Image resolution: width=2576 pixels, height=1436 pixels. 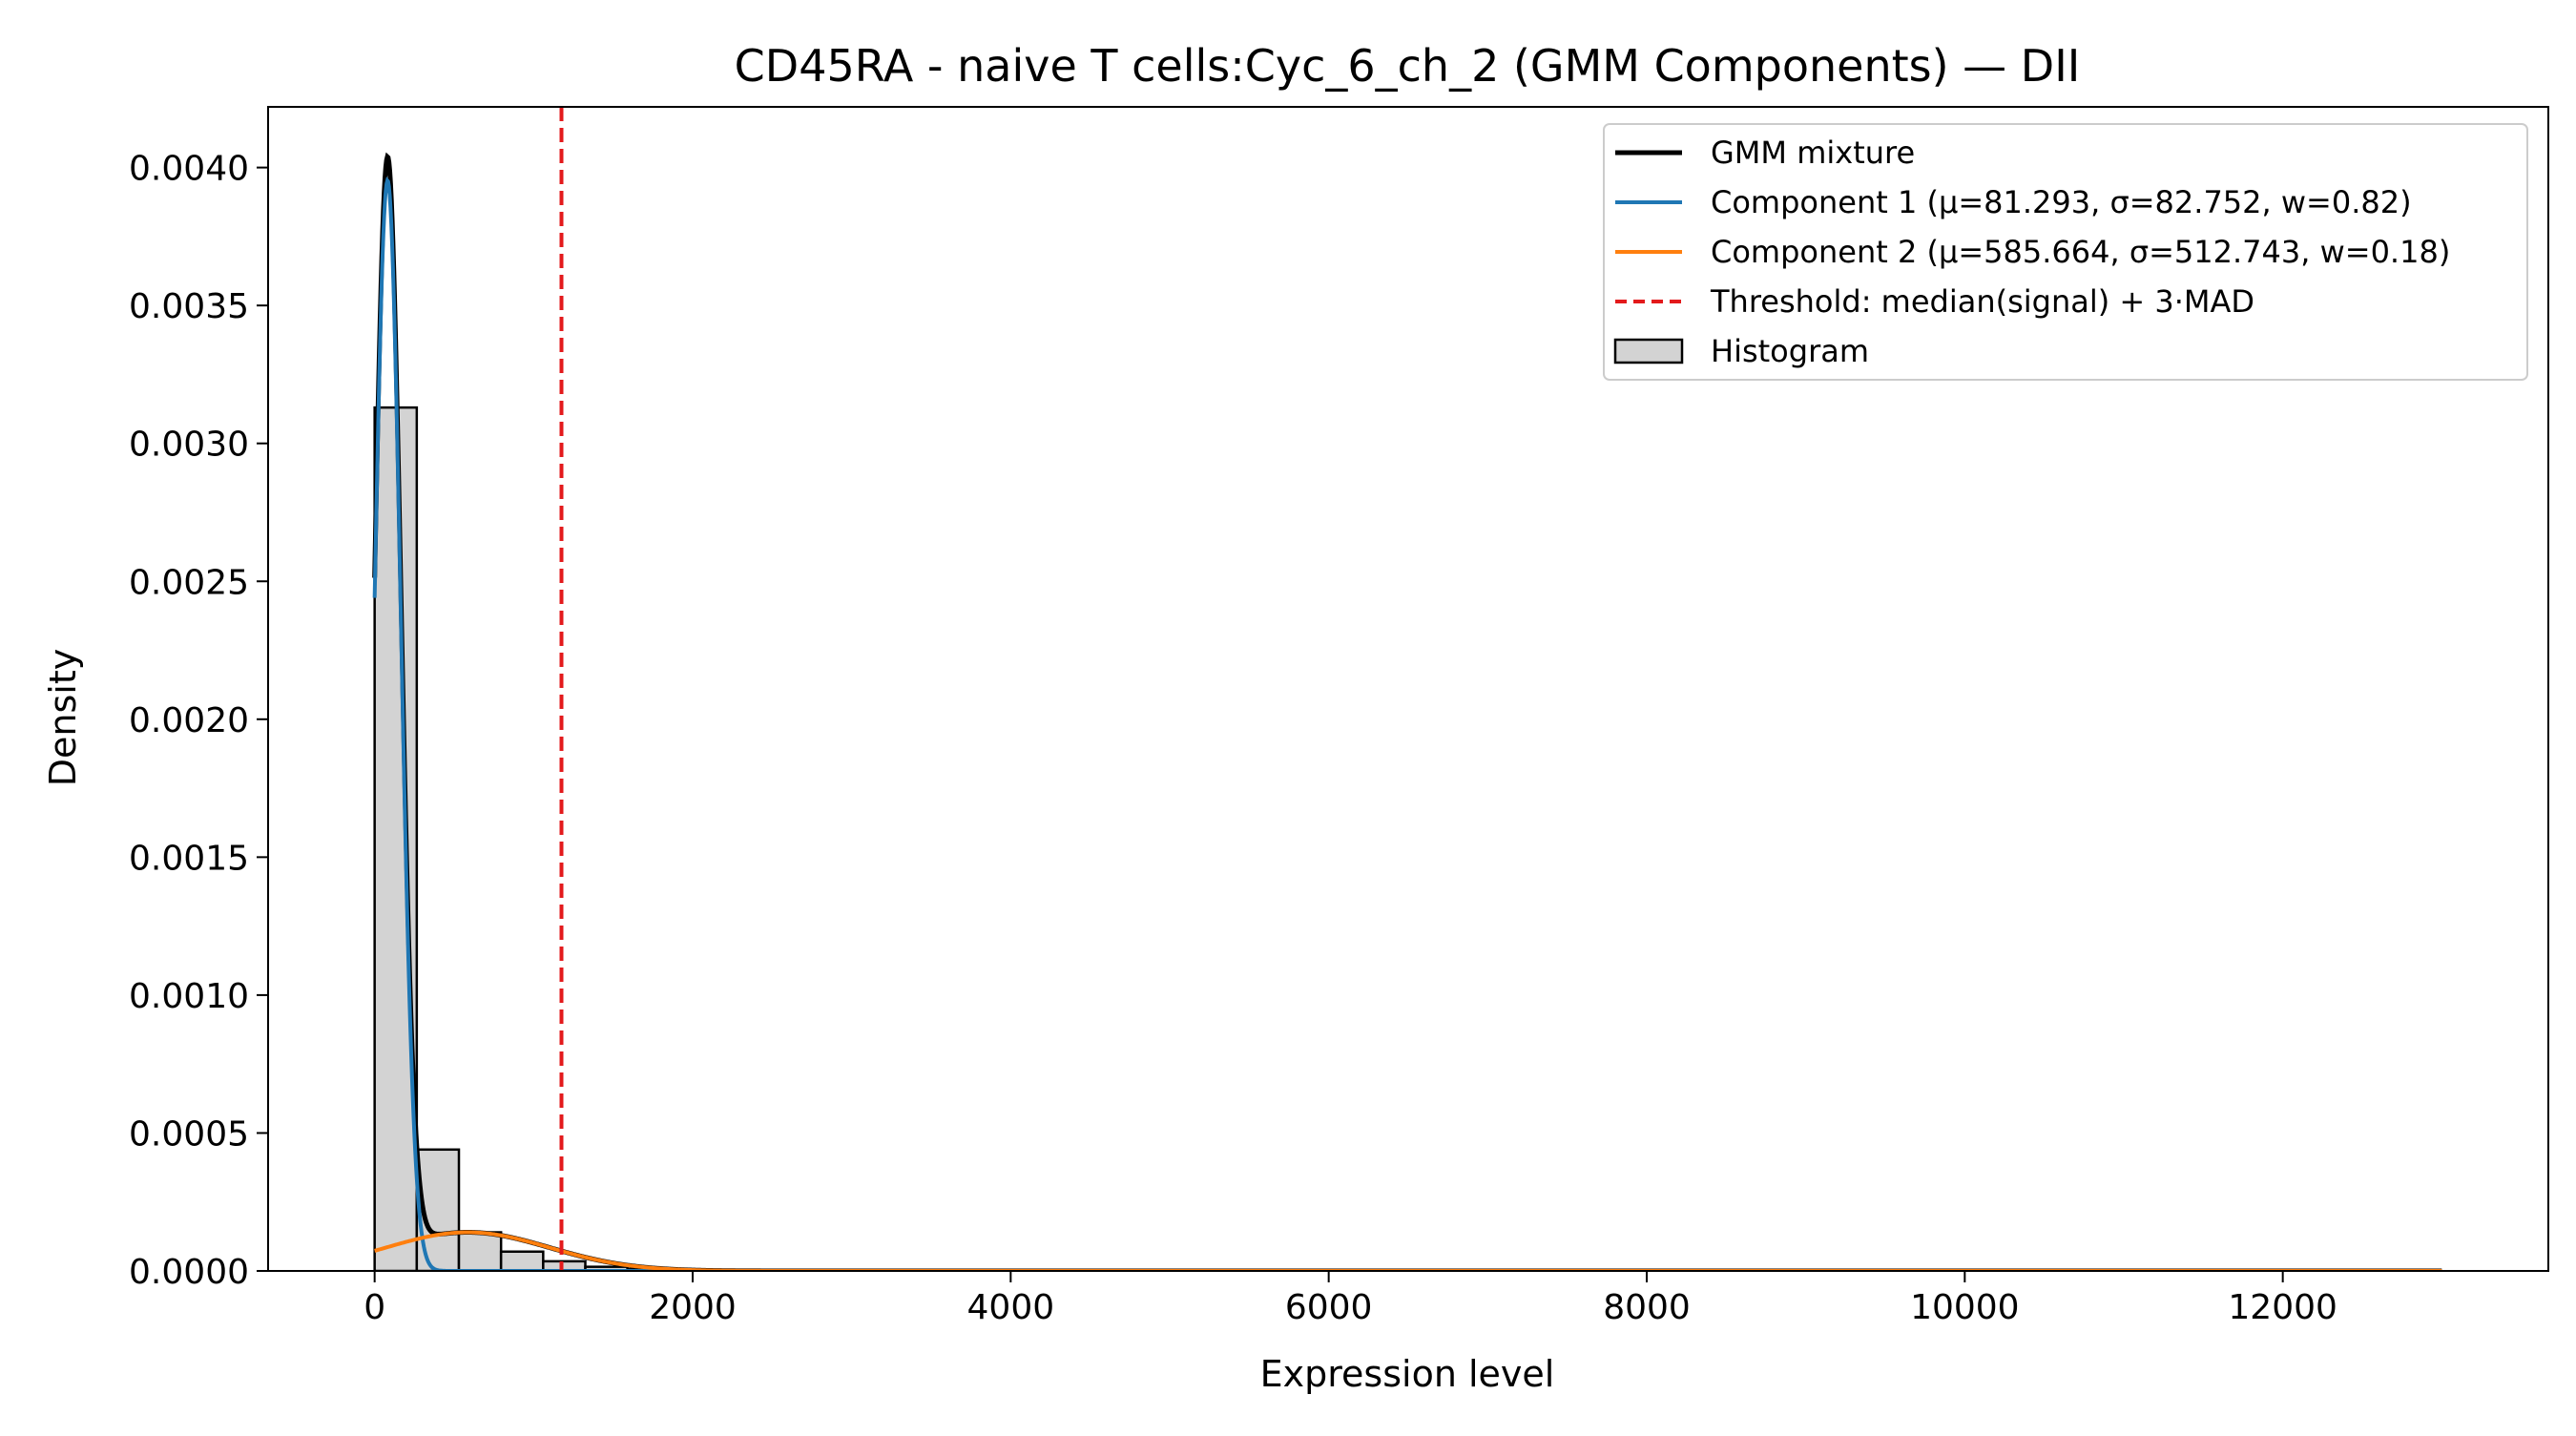 I want to click on legend-swatch-histogram, so click(x=1648, y=351).